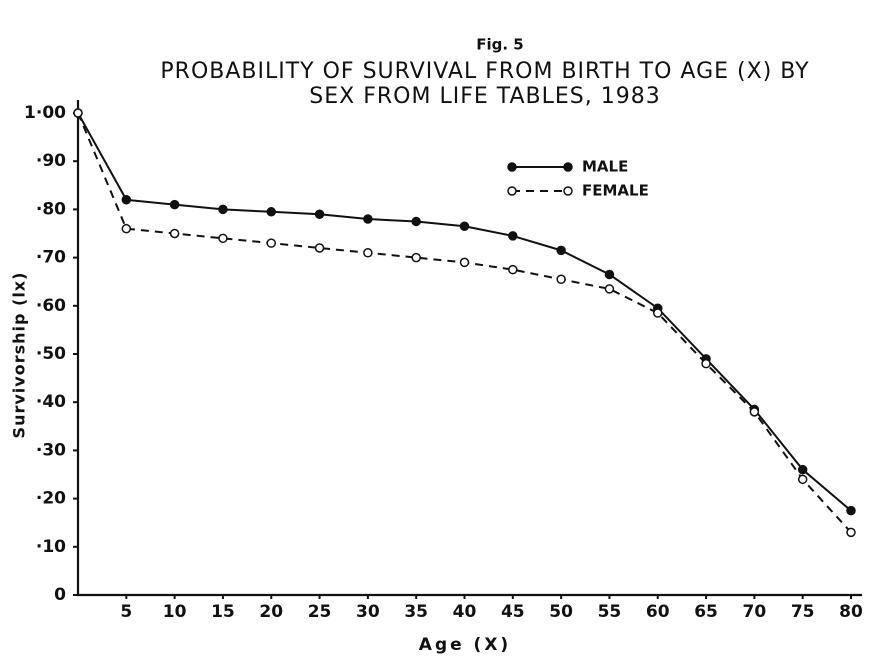  I want to click on x-tick-label: 30, so click(368, 612).